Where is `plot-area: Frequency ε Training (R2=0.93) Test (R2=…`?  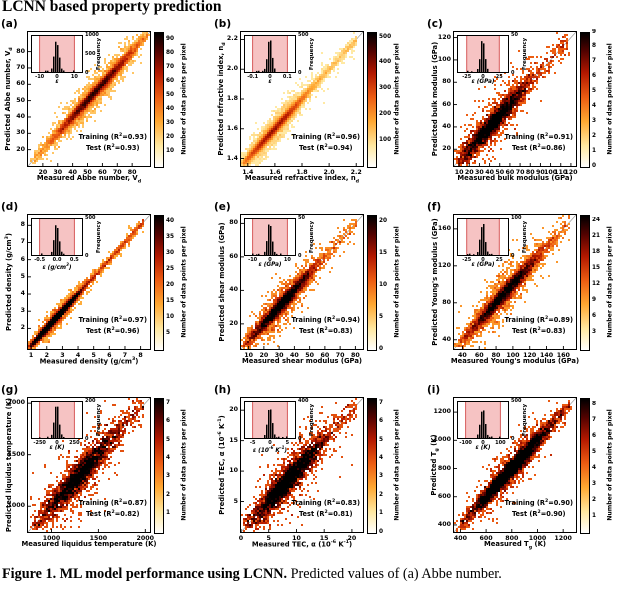
plot-area: Frequency ε Training (R2=0.93) Test (R2=… is located at coordinates (89, 99).